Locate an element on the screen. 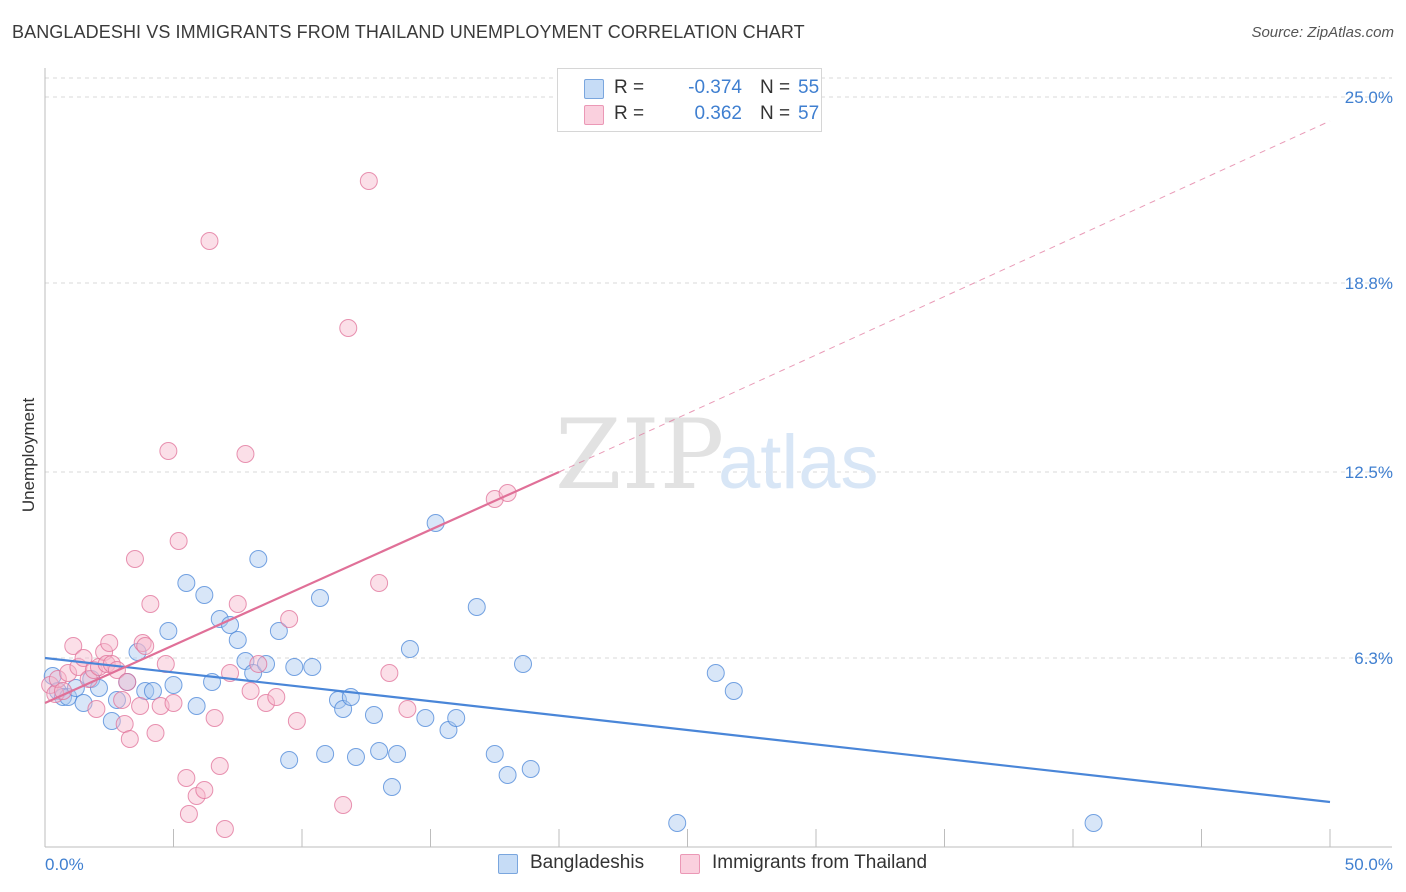 Image resolution: width=1406 pixels, height=892 pixels. x-tick-label: 50.0% is located at coordinates (1369, 864).